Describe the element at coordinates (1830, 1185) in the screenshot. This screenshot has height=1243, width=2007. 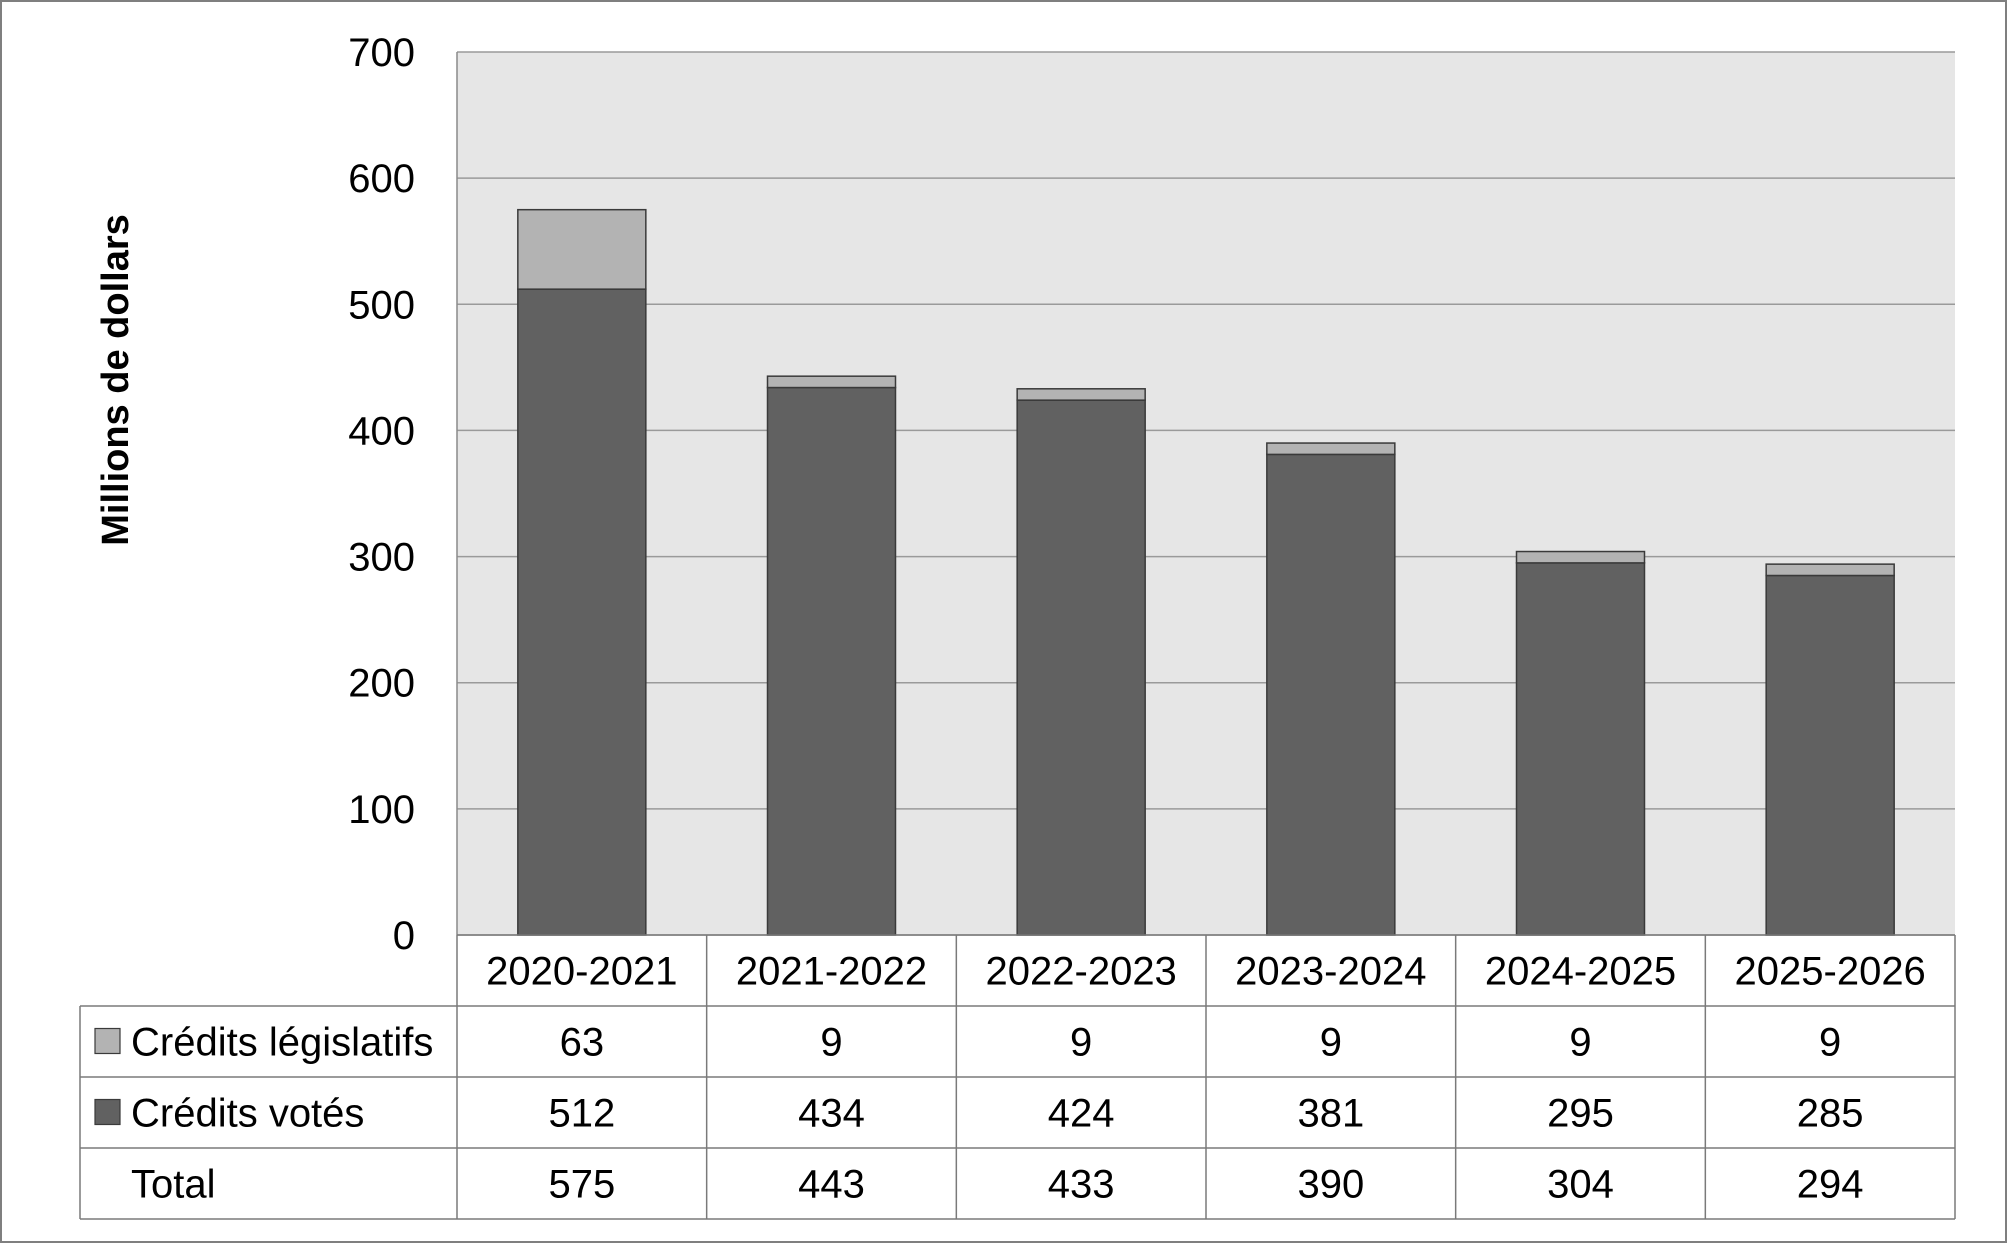
I see `data-label: 294` at that location.